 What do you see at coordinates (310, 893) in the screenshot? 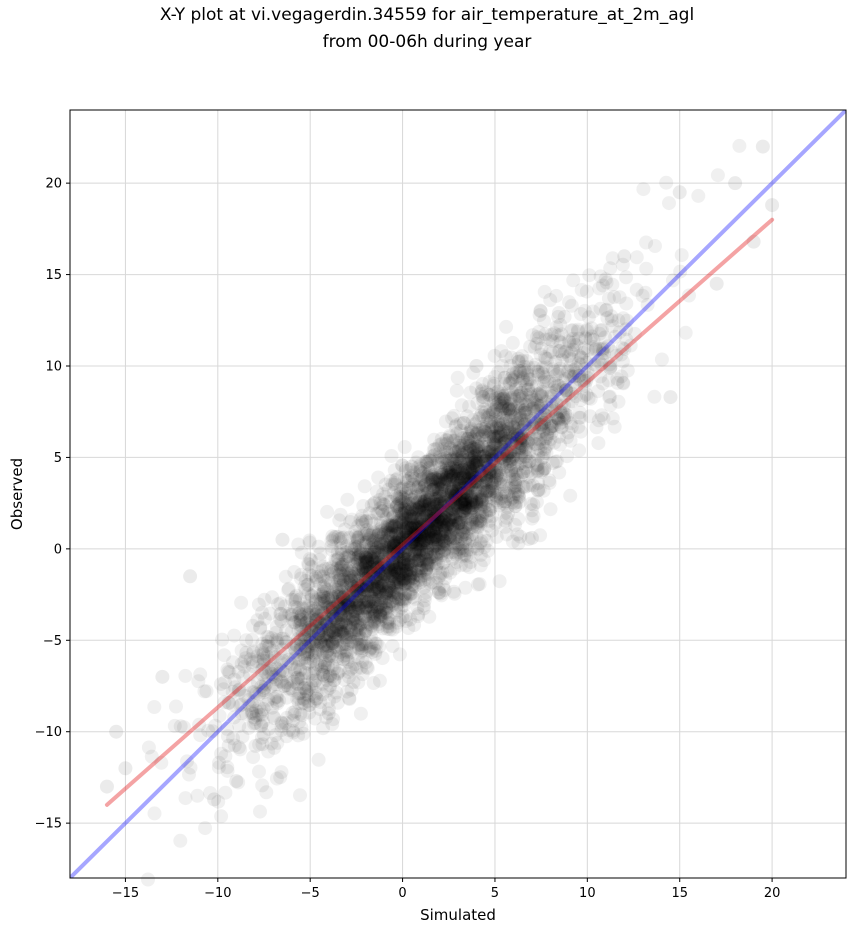
I see `x-tick-label: −5` at bounding box center [310, 893].